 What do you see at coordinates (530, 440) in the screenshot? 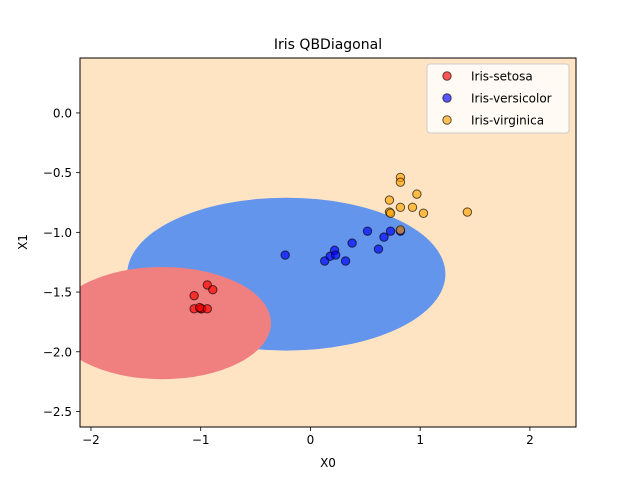
I see `x-tick-label: 2` at bounding box center [530, 440].